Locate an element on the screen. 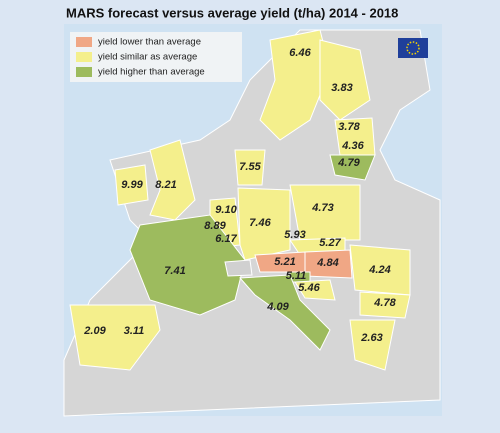 Image resolution: width=500 pixels, height=433 pixels. iberia is located at coordinates (115, 337).